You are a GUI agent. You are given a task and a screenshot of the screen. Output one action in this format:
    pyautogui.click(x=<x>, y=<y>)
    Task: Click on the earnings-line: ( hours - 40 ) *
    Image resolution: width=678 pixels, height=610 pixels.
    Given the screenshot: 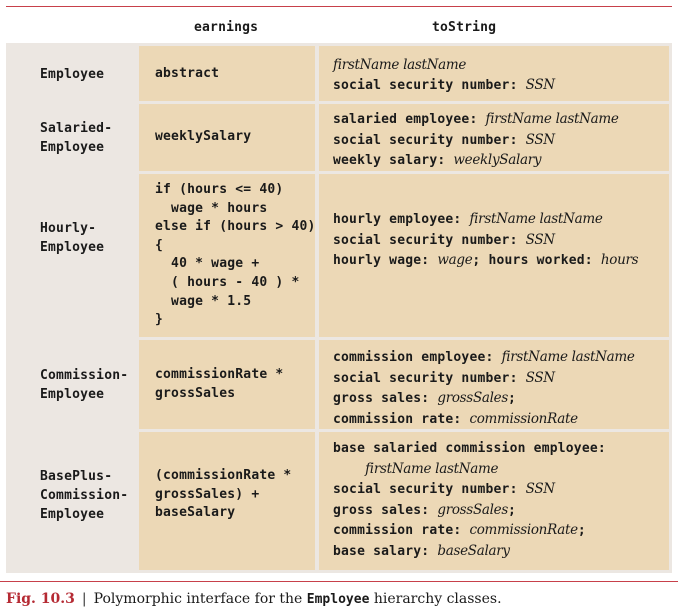 What is the action you would take?
    pyautogui.click(x=227, y=282)
    